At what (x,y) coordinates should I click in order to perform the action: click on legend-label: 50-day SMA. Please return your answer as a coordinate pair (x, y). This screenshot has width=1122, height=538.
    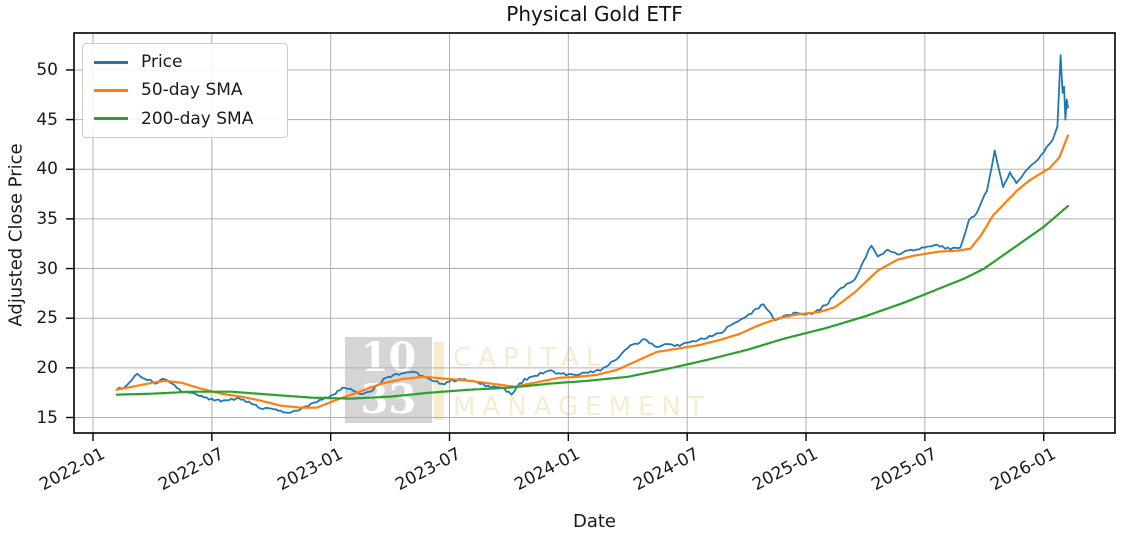
    Looking at the image, I should click on (192, 90).